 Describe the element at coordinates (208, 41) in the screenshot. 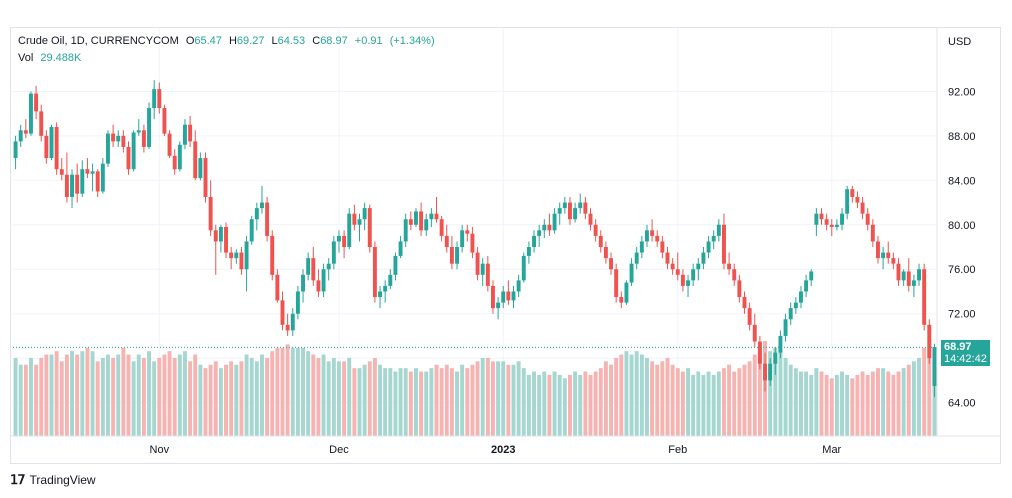

I see `open-value: 65.47` at that location.